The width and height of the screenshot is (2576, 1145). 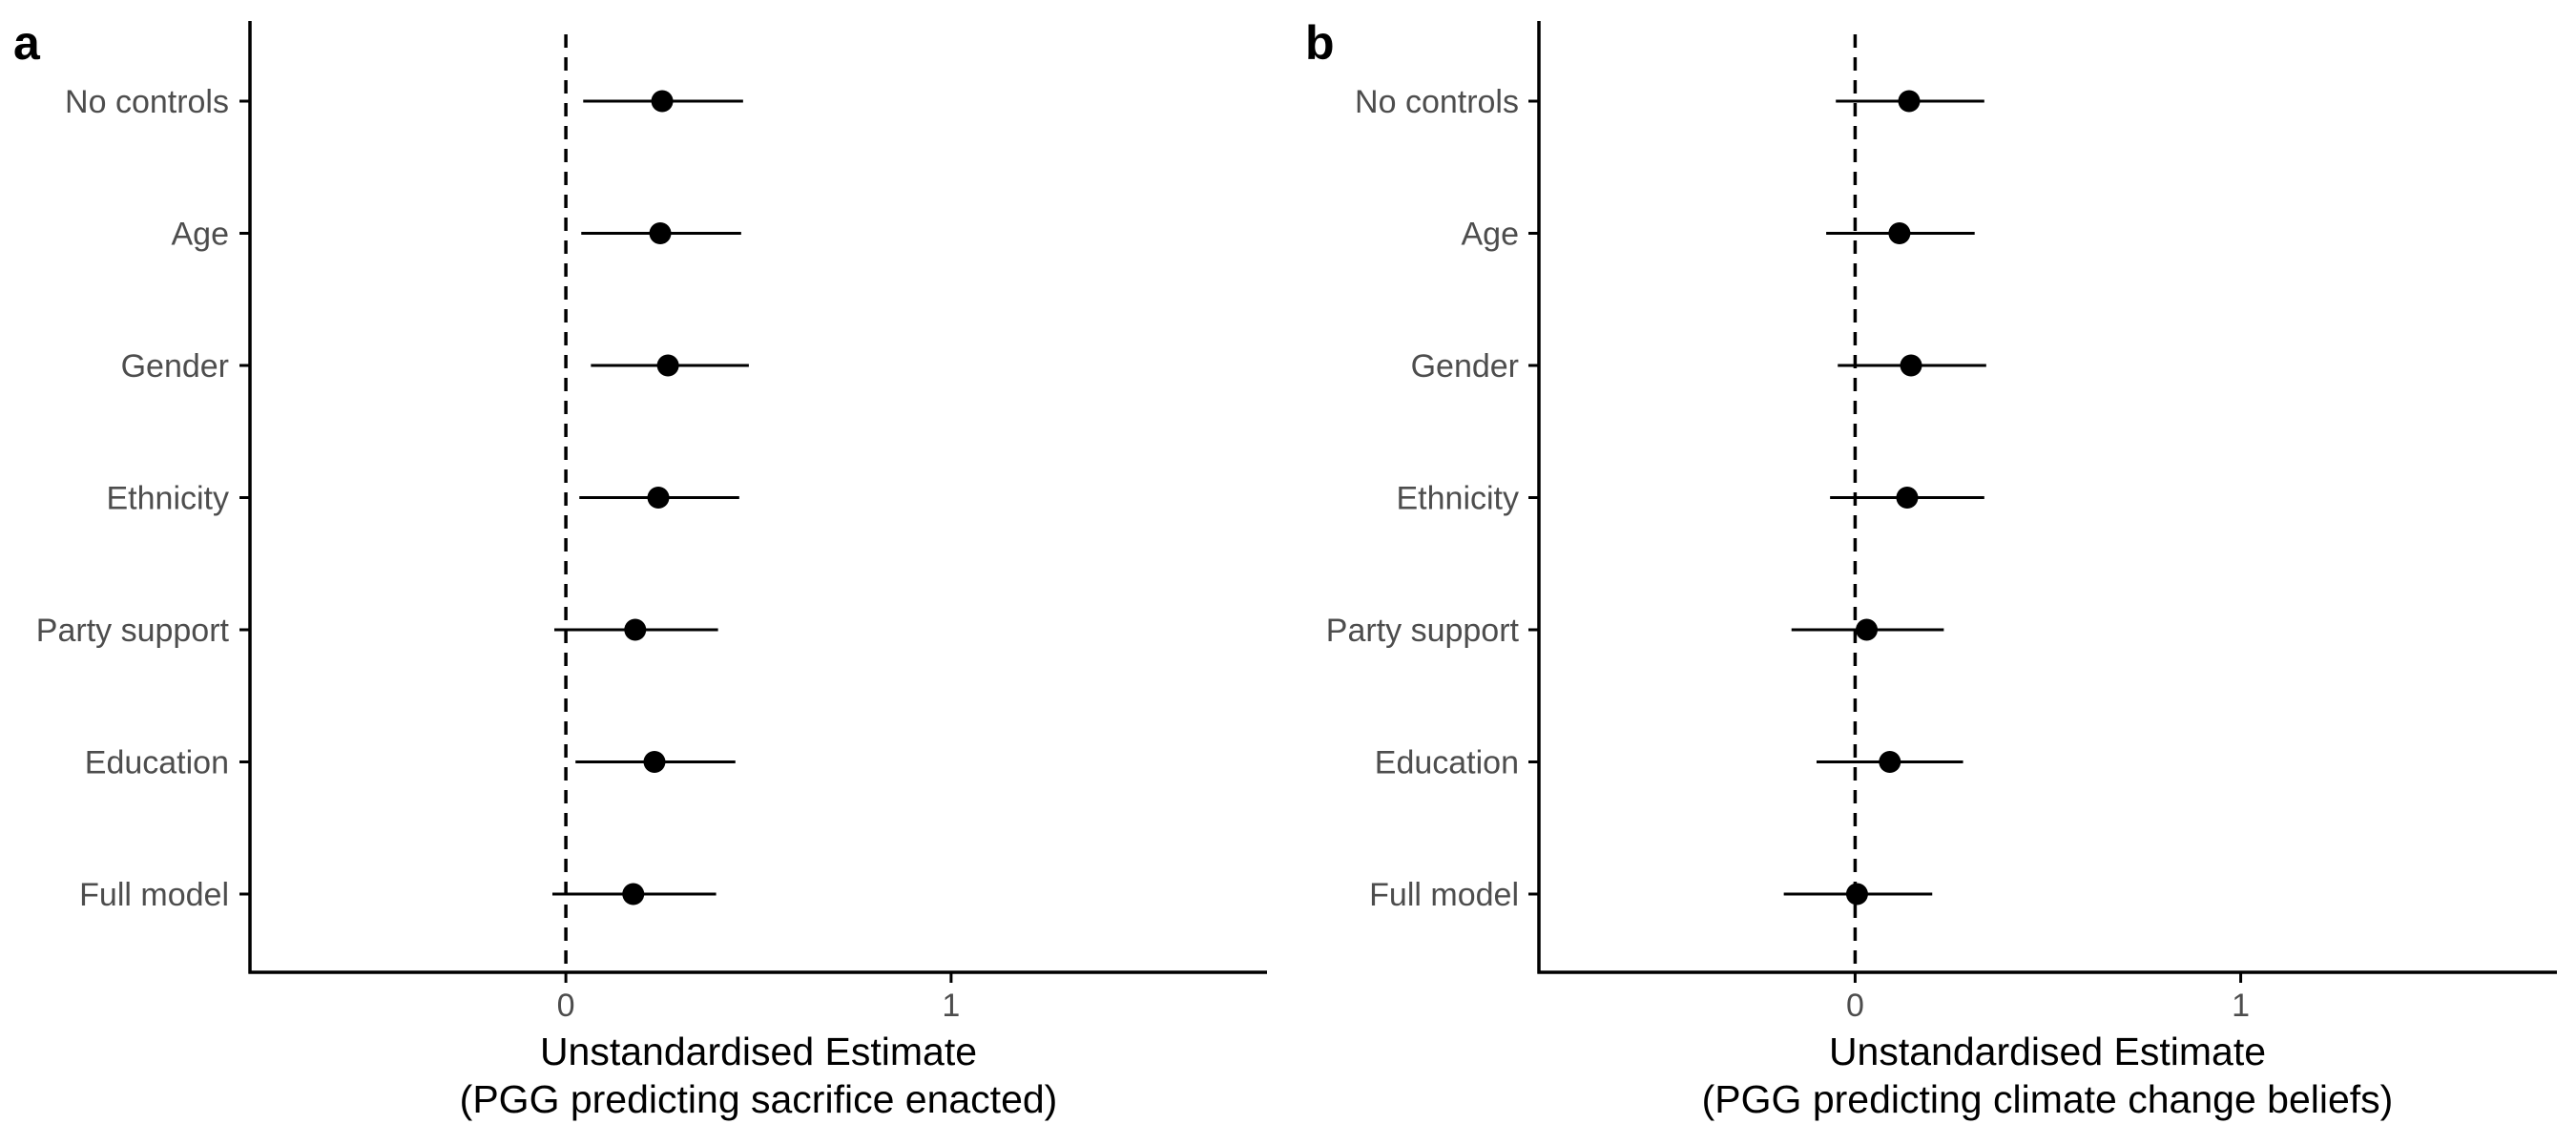 I want to click on x-axis-subtitle: (PGG predicting sacrifice enacted), so click(x=759, y=1099).